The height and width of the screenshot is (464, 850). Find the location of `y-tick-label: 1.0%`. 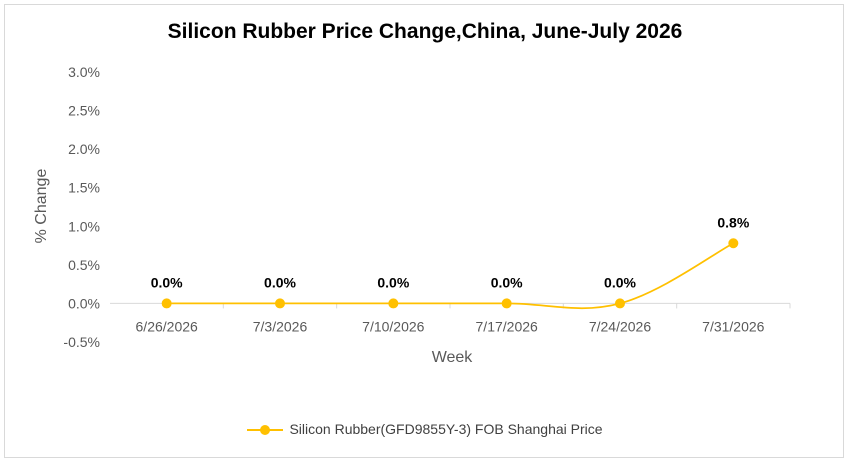

y-tick-label: 1.0% is located at coordinates (84, 226).